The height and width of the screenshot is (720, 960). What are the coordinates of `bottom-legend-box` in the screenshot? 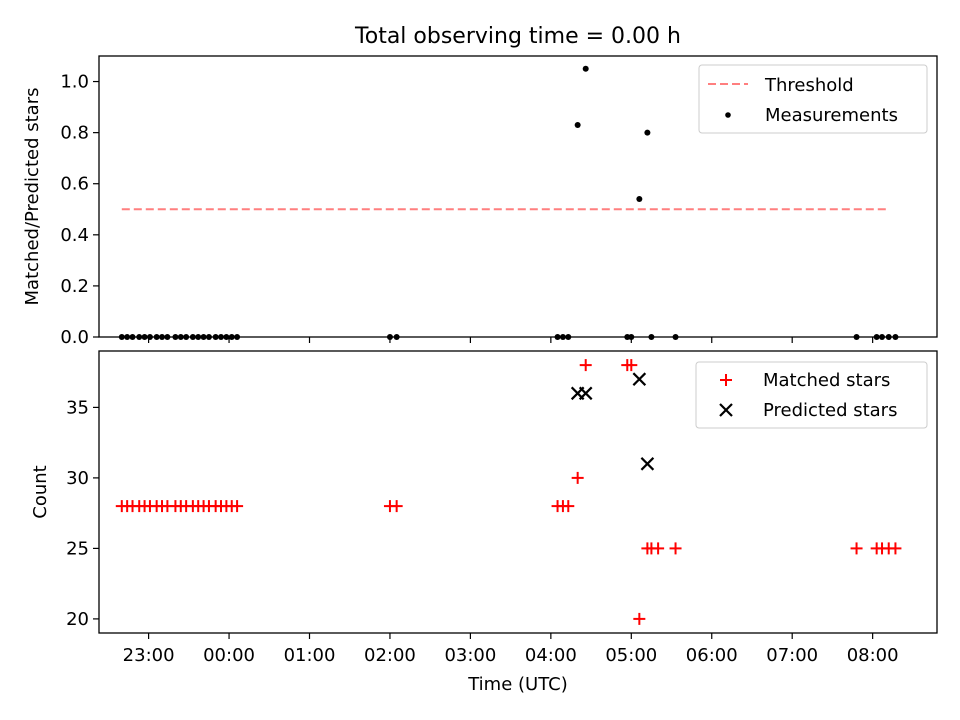 It's located at (811, 395).